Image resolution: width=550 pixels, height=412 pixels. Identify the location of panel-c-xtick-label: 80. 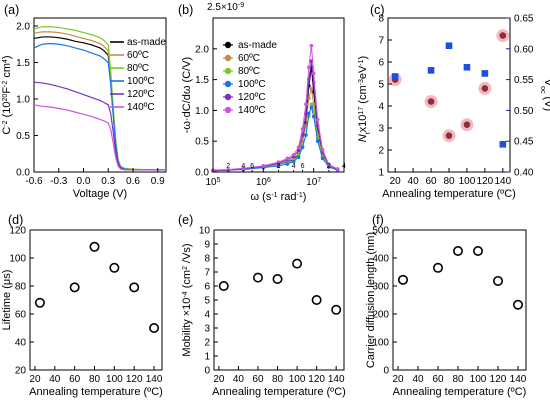
(449, 181).